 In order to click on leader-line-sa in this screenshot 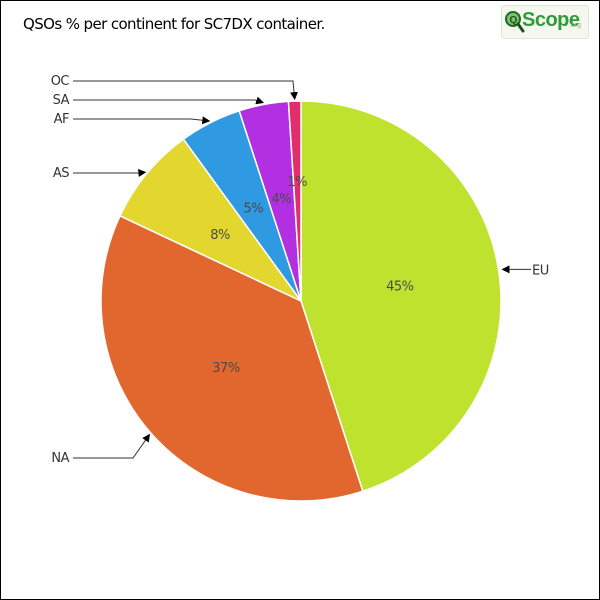, I will do `click(169, 100)`.